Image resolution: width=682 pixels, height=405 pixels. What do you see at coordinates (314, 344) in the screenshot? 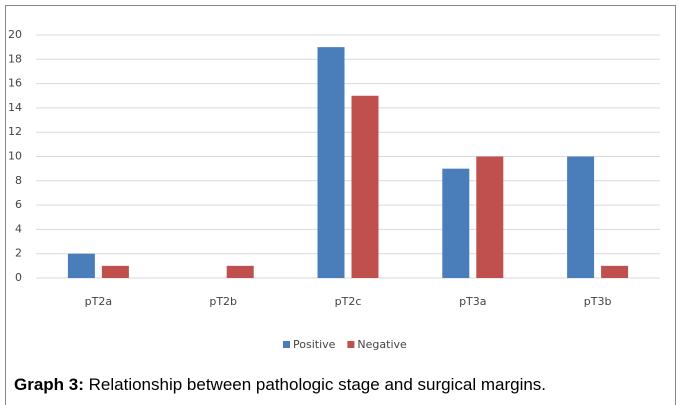
I see `legend-label: Positive` at bounding box center [314, 344].